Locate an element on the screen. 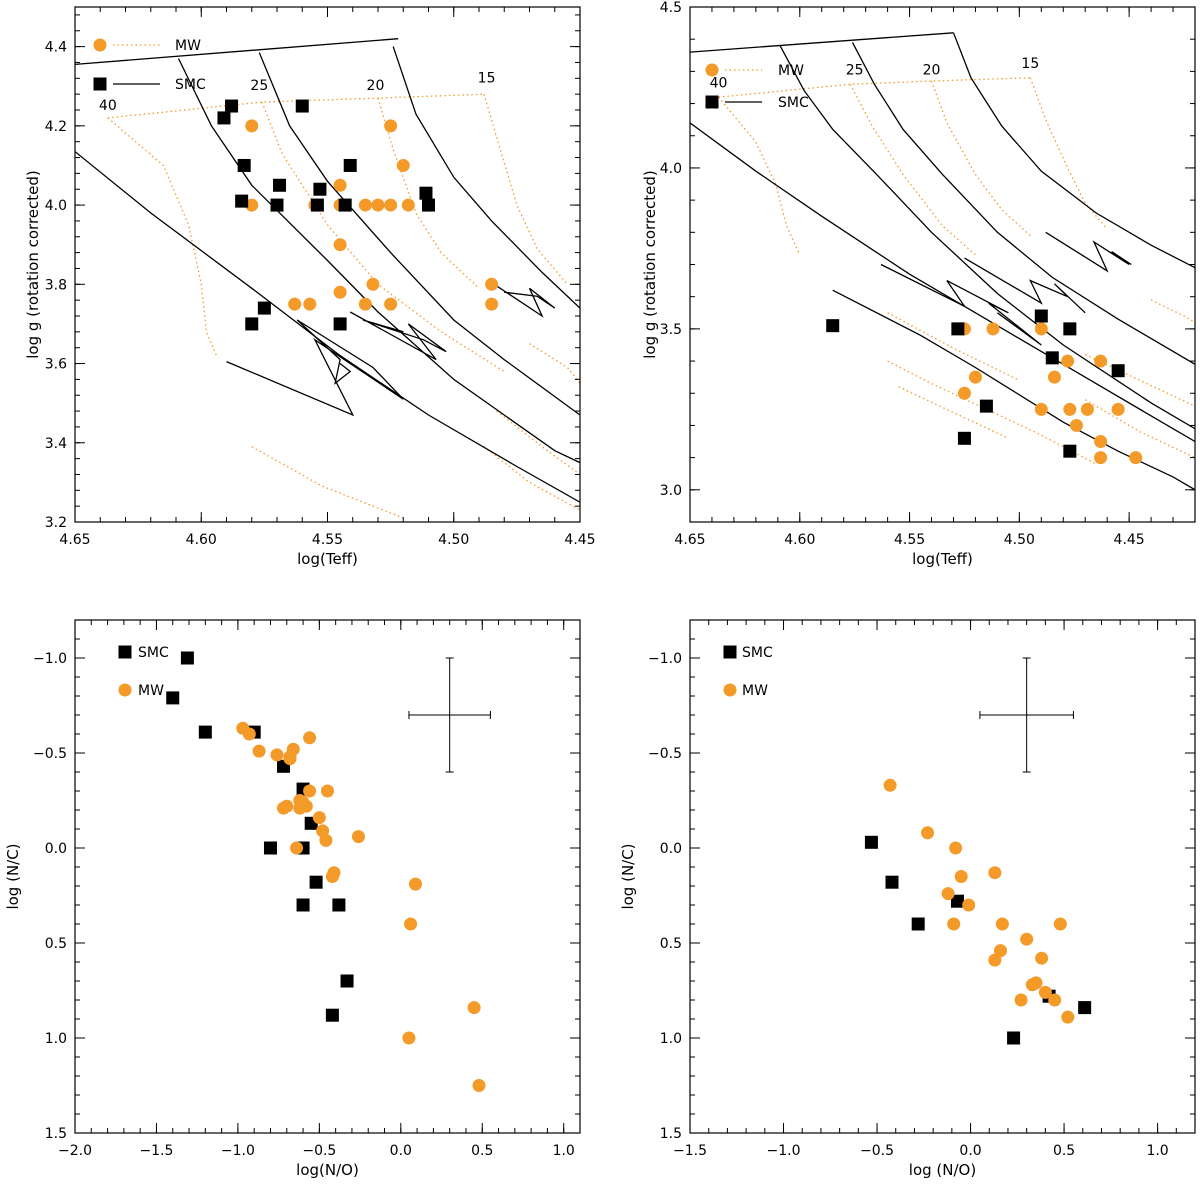 The image size is (1200, 1185). y-tick-label: 1.0 is located at coordinates (56, 1039).